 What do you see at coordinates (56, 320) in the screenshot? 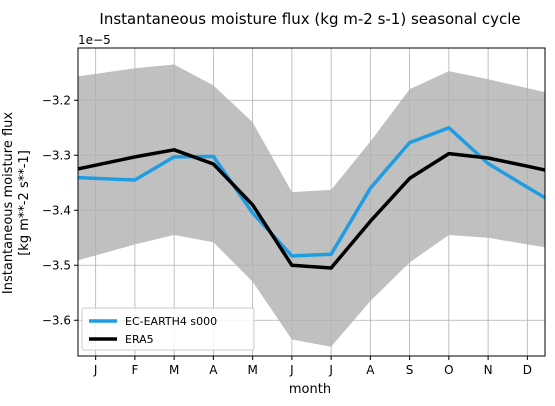
I see `y-tick-label: −3.6` at bounding box center [56, 320].